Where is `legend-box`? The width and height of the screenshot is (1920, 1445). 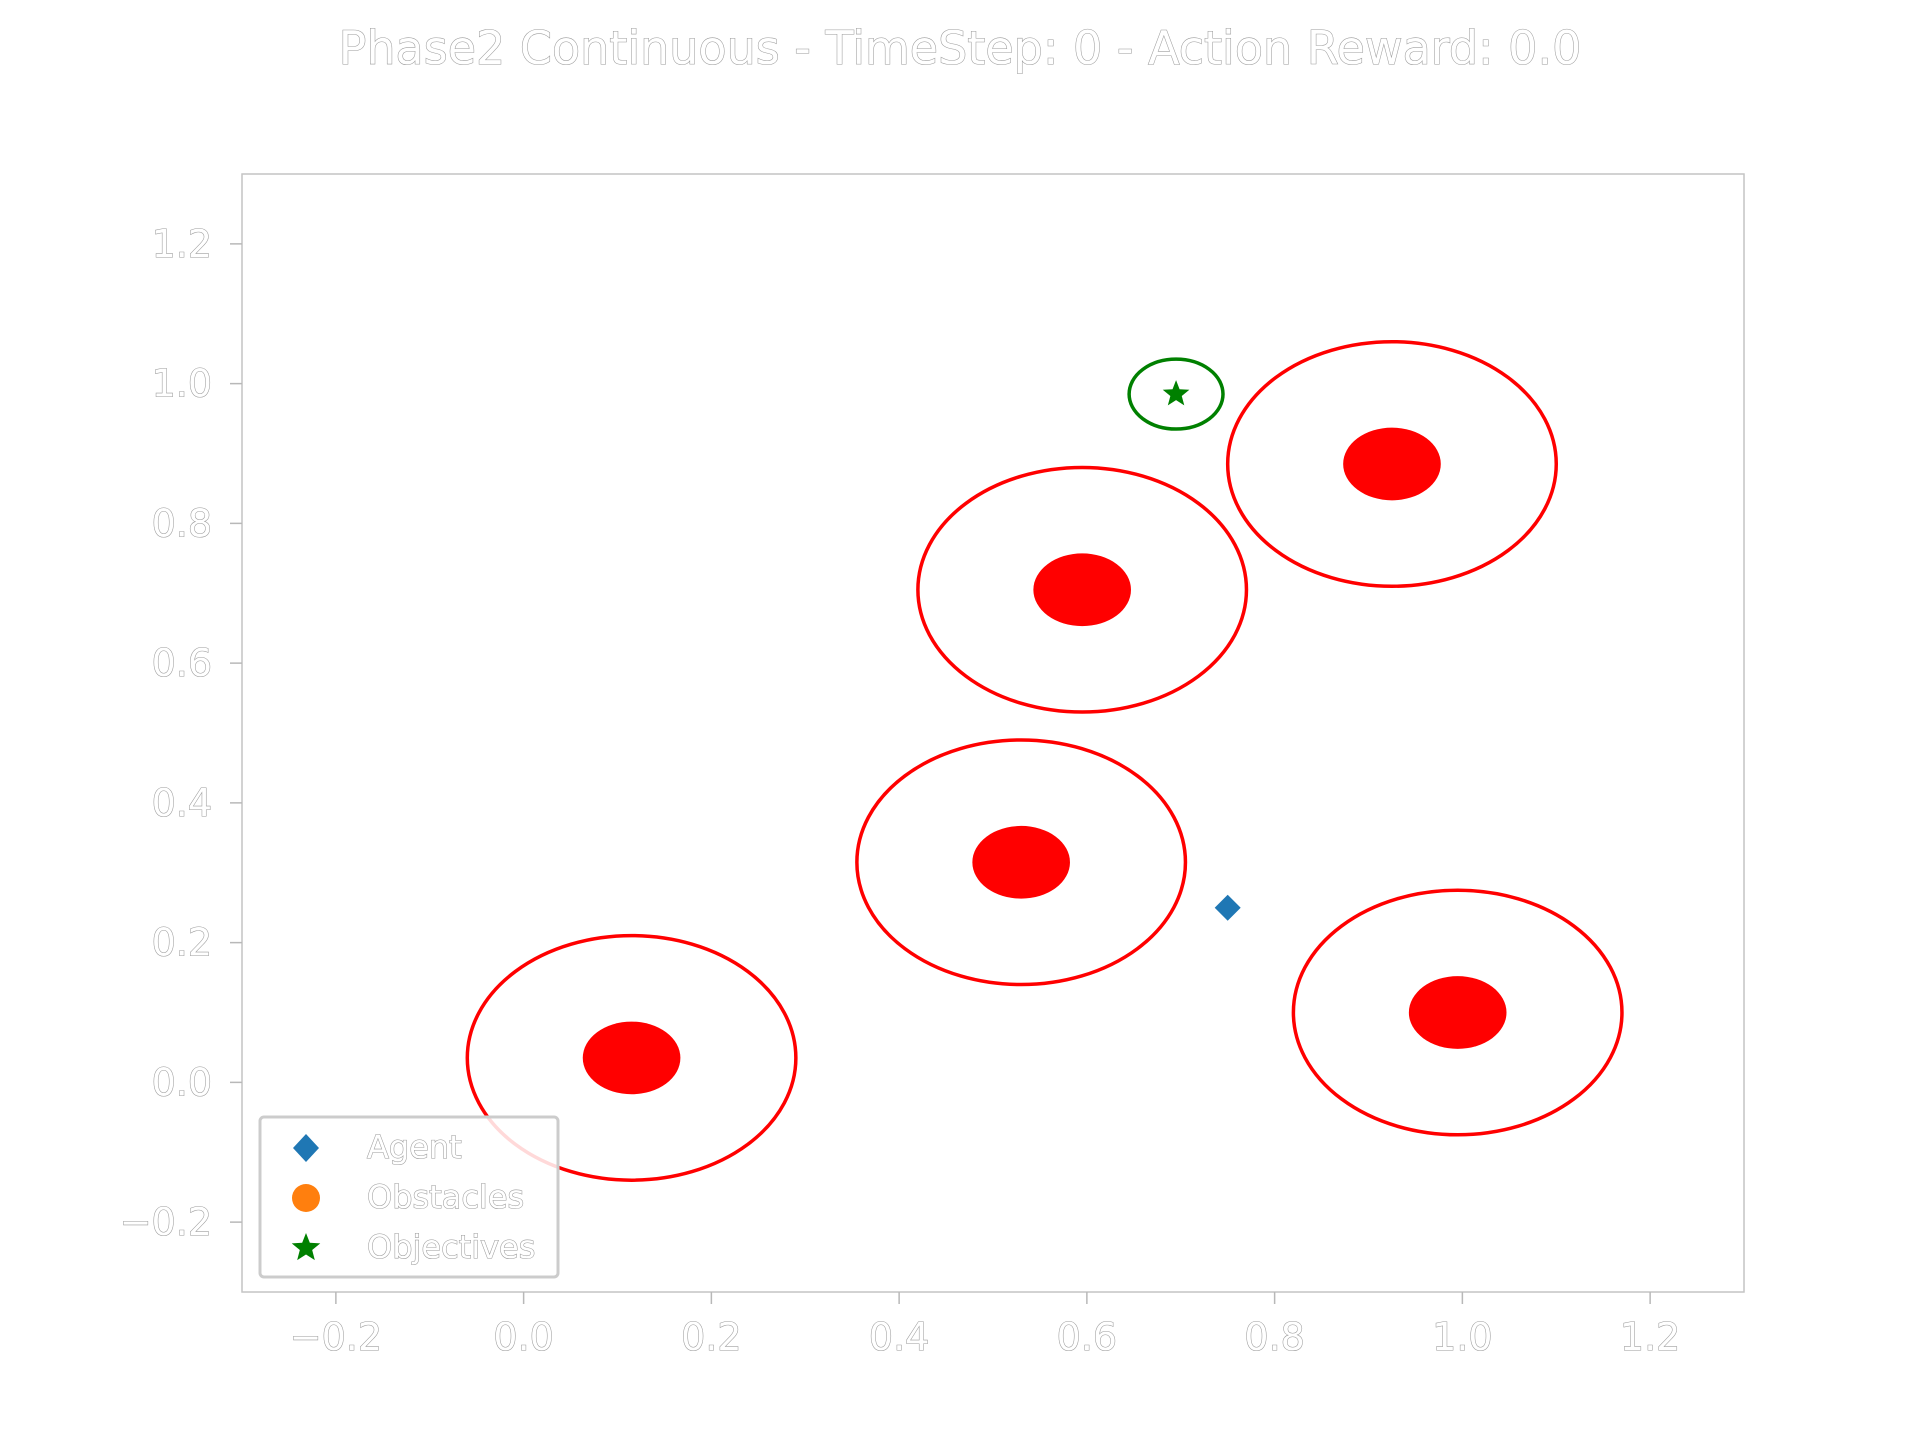 legend-box is located at coordinates (409, 1197).